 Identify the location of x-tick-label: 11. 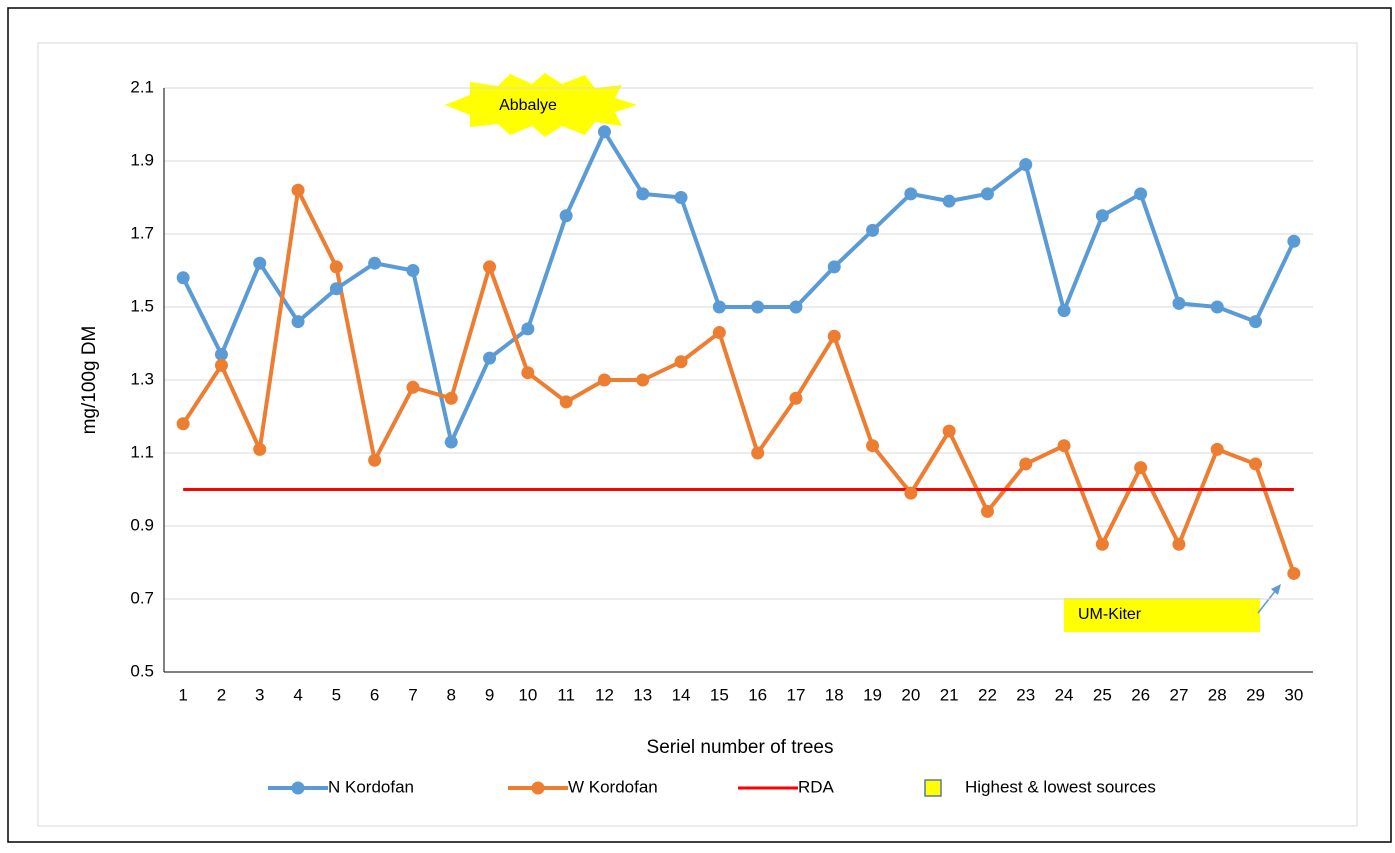
(566, 694).